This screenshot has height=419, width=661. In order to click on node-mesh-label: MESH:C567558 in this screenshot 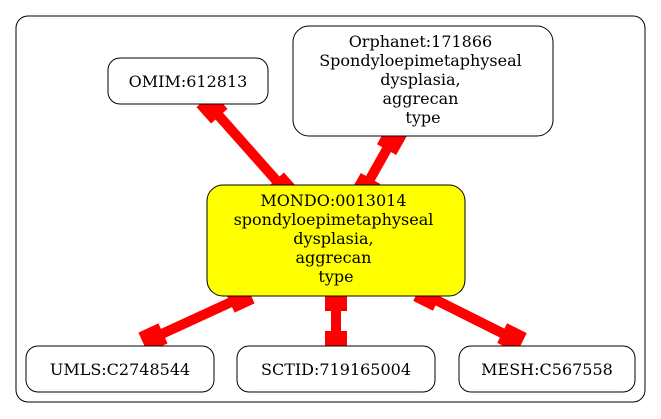, I will do `click(547, 369)`.